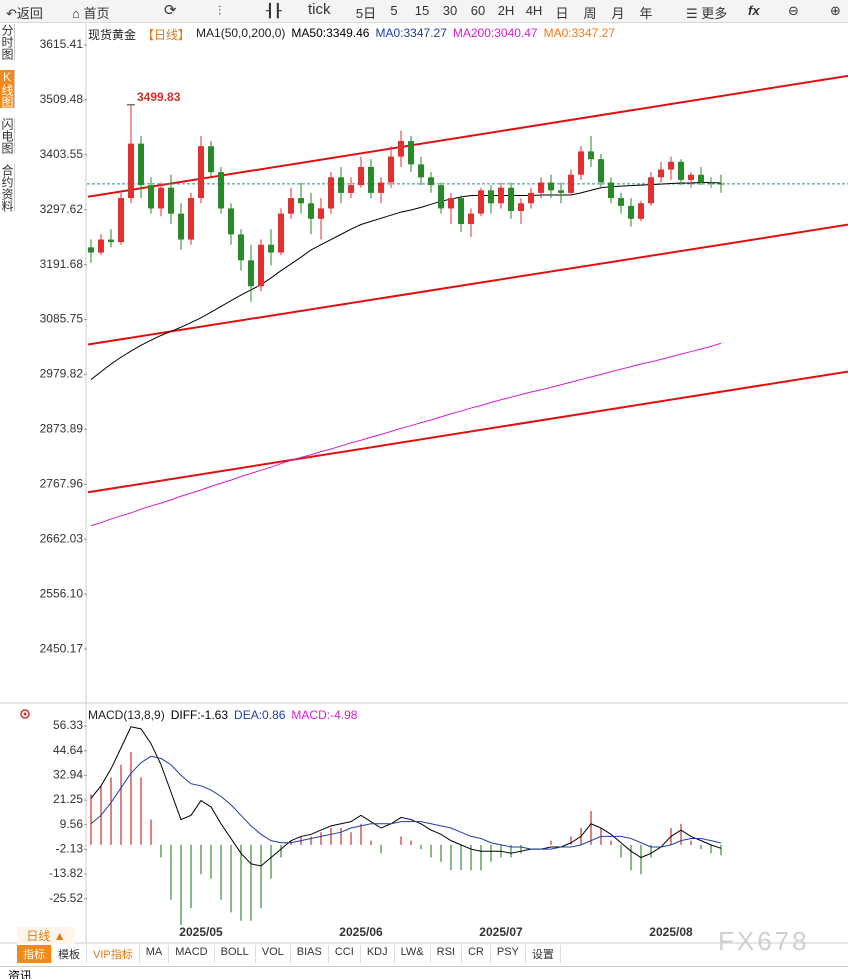 This screenshot has height=979, width=848. What do you see at coordinates (7, 89) in the screenshot?
I see `side-tab: K线图` at bounding box center [7, 89].